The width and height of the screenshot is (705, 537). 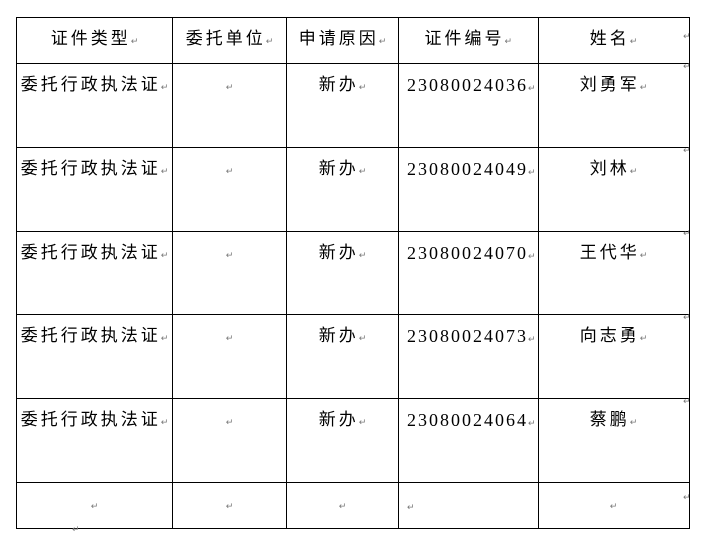 I want to click on cell-name-text: 刘林, so click(x=614, y=169).